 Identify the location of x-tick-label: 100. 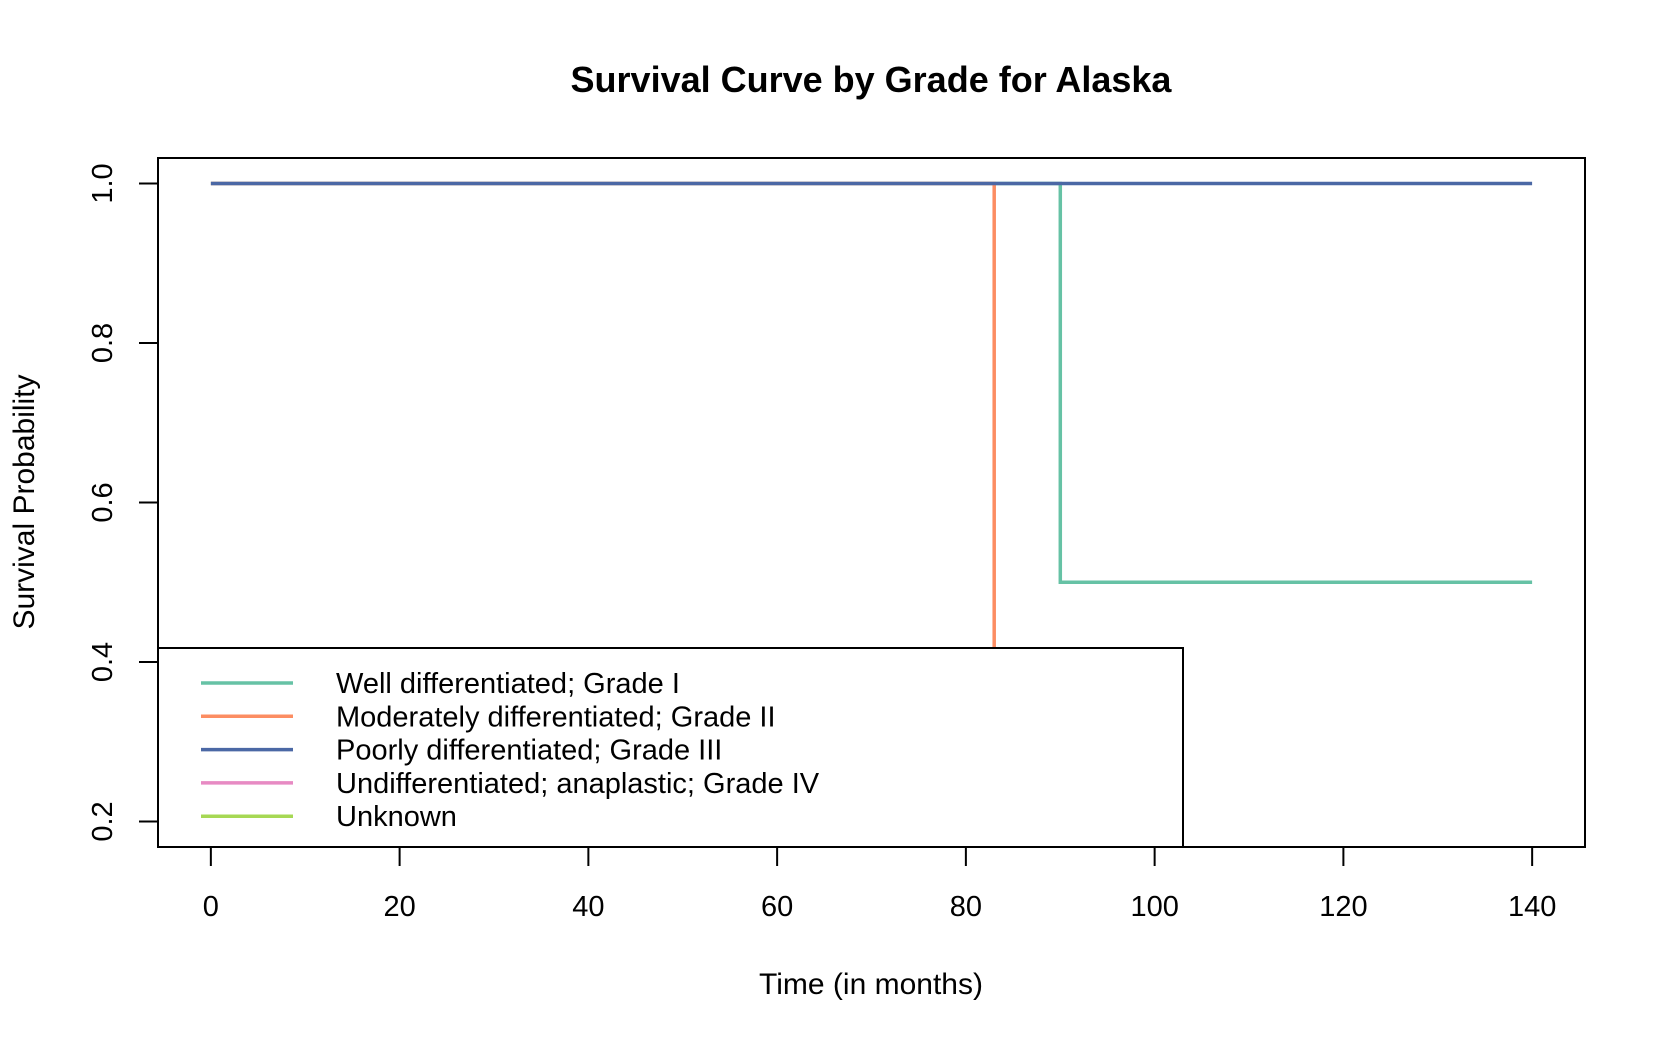
(1154, 907).